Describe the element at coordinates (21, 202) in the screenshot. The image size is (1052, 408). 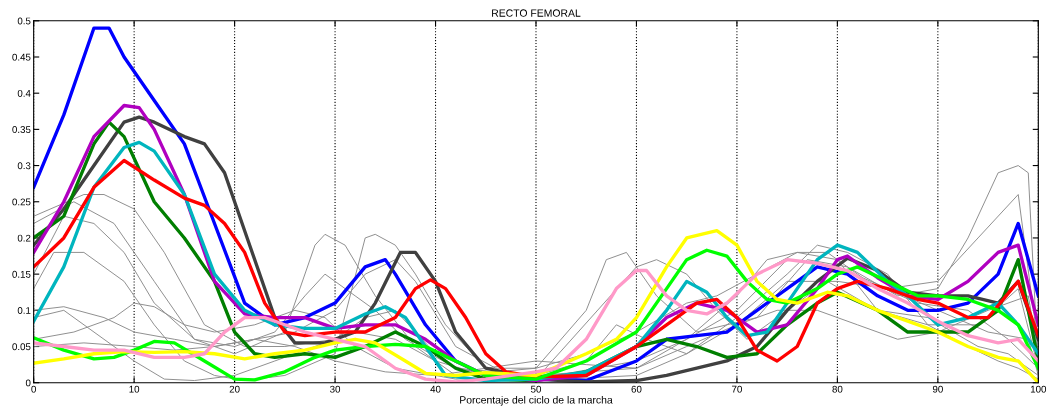
I see `y-tick-label: 0.25` at that location.